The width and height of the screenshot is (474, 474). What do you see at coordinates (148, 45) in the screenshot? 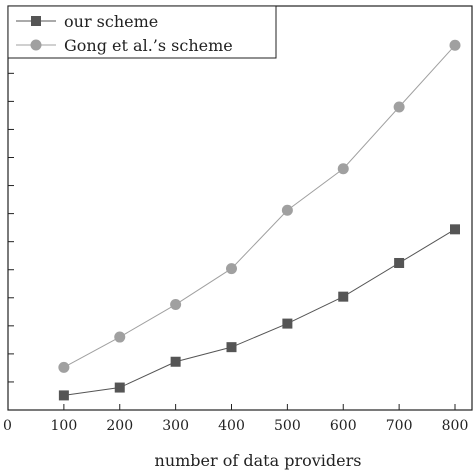
I see `legend-label-gong-scheme: Gong et al.’s scheme` at bounding box center [148, 45].